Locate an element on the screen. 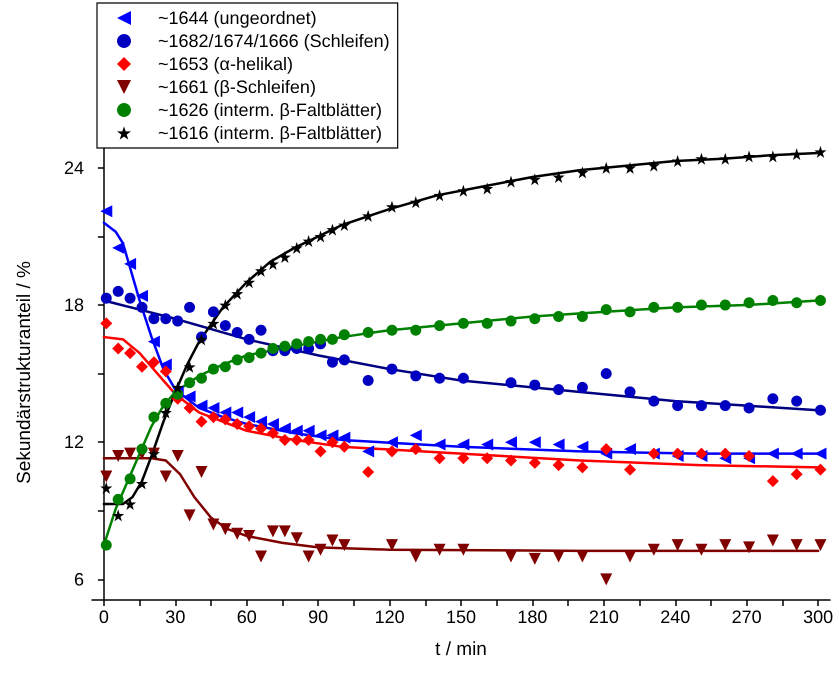 The image size is (839, 673). x-tick-label: 0 is located at coordinates (103, 617).